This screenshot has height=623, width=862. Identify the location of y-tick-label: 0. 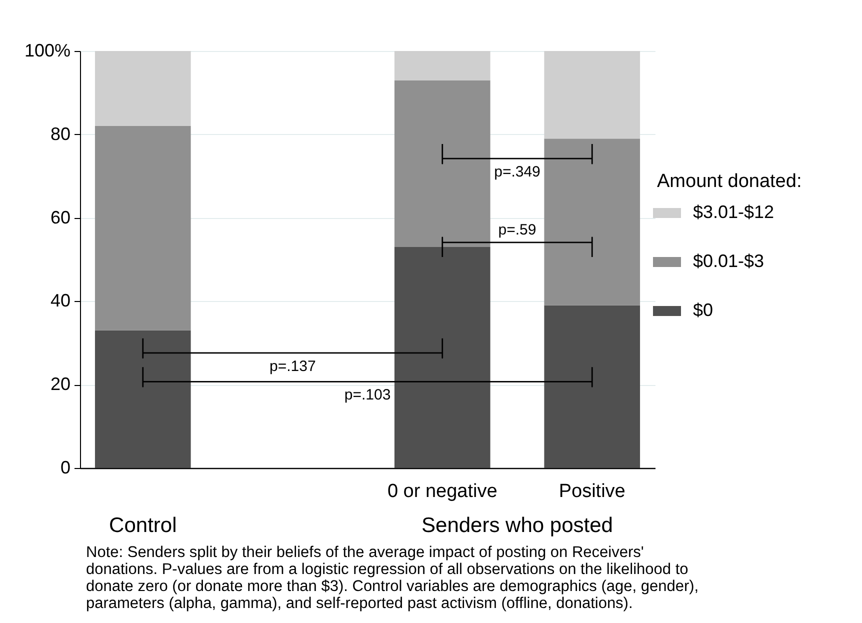
(65, 468).